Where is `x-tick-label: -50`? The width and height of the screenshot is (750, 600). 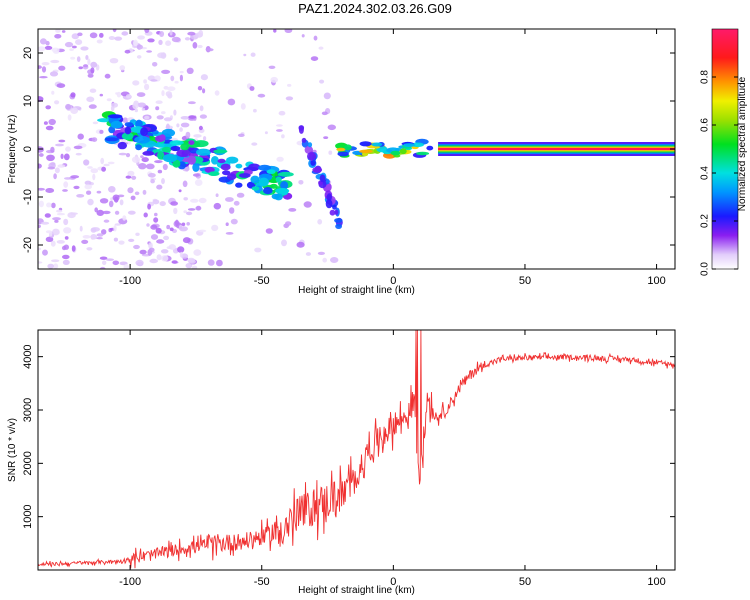 x-tick-label: -50 is located at coordinates (262, 281).